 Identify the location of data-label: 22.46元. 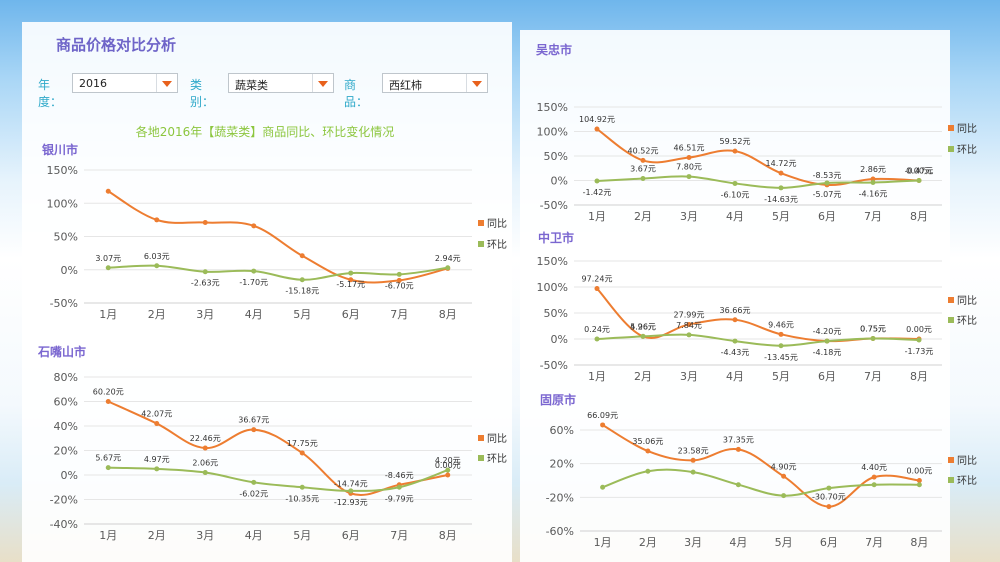
(205, 438).